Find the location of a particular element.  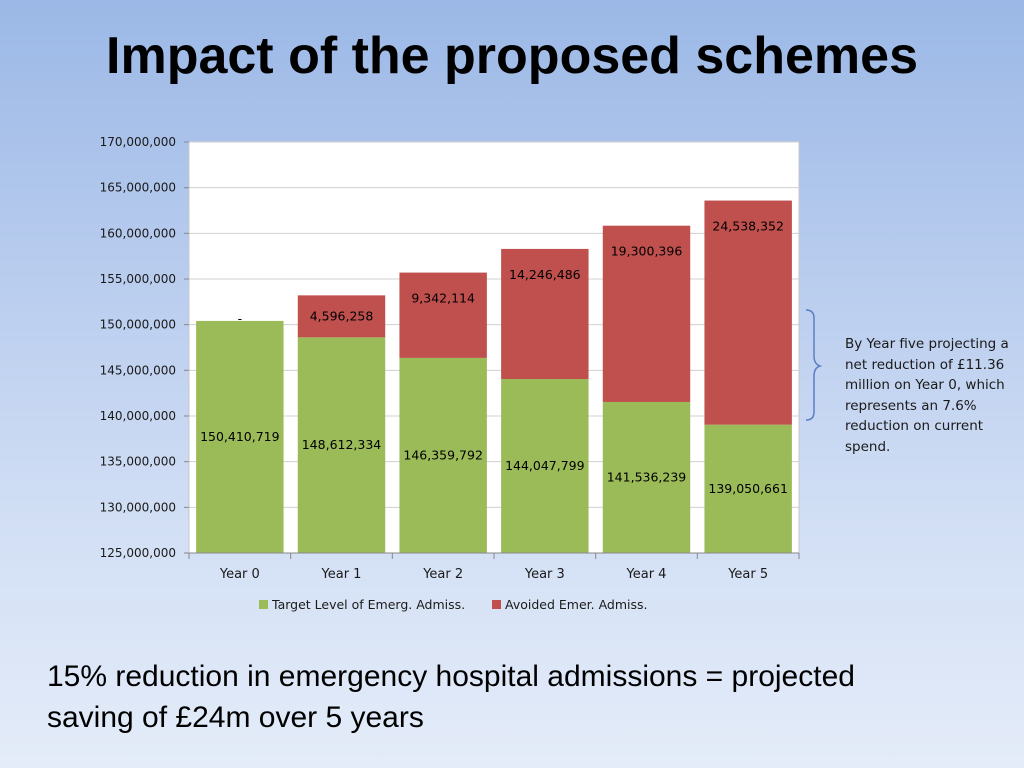

y-tick-label: 170,000,000 is located at coordinates (138, 142).